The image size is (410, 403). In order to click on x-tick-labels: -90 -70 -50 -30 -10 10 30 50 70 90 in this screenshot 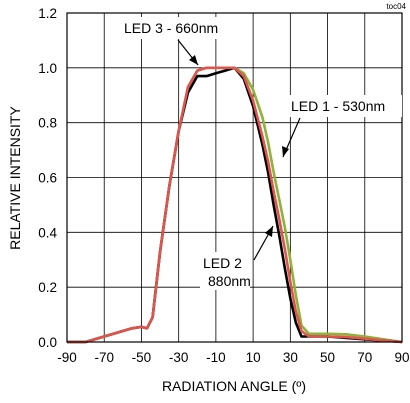, I will do `click(233, 357)`.